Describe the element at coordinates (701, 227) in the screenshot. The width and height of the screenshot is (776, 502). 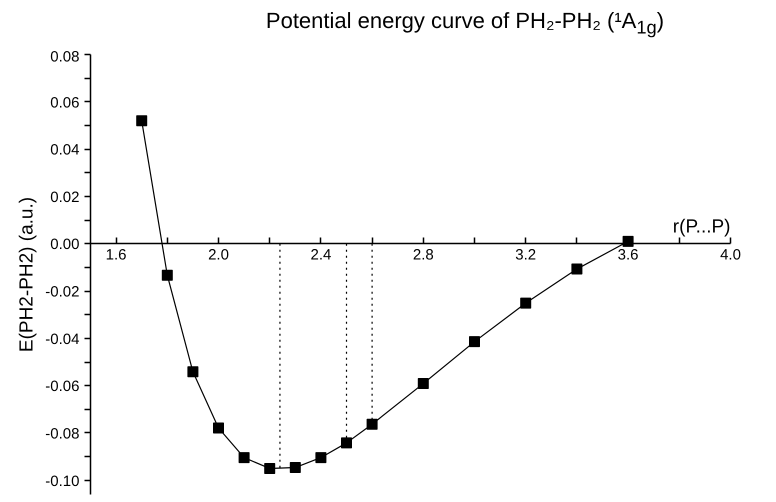
I see `x-axis-title: r(P...P)` at that location.